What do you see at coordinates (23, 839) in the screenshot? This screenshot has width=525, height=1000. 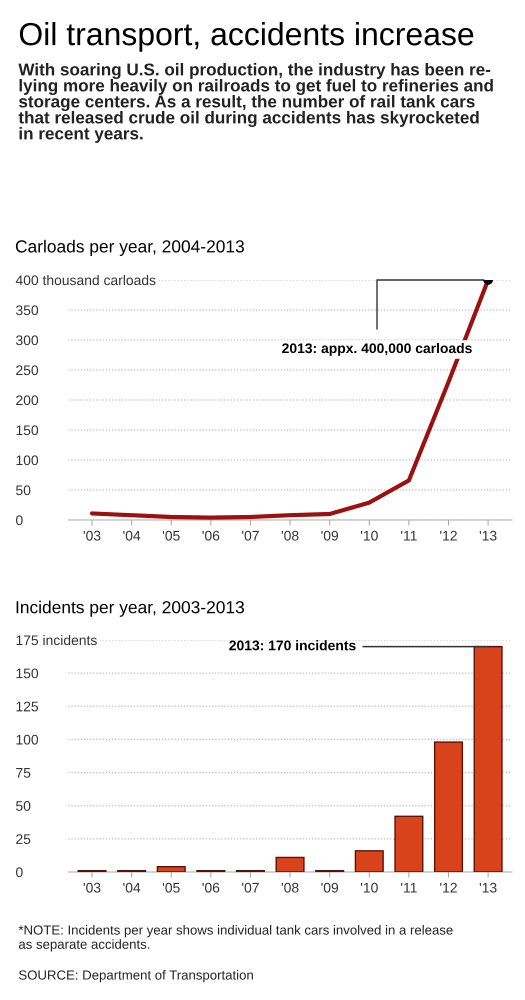 I see `y-tick-label: 25` at bounding box center [23, 839].